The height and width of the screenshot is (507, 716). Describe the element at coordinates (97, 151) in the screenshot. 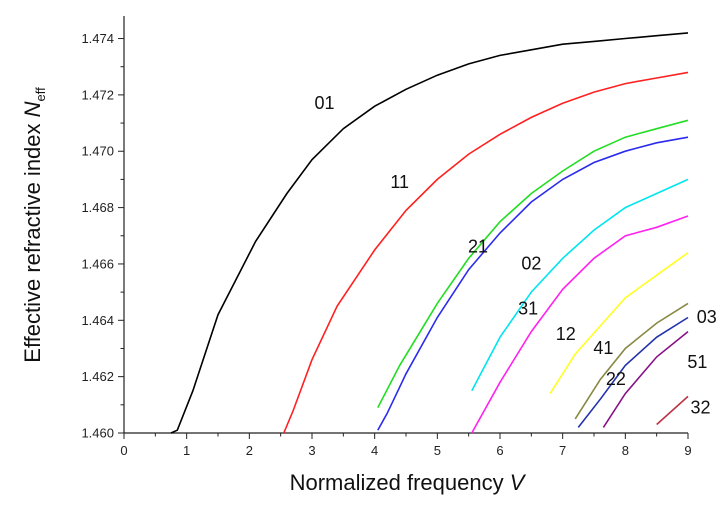

I see `y-tick-label: 1.470` at that location.